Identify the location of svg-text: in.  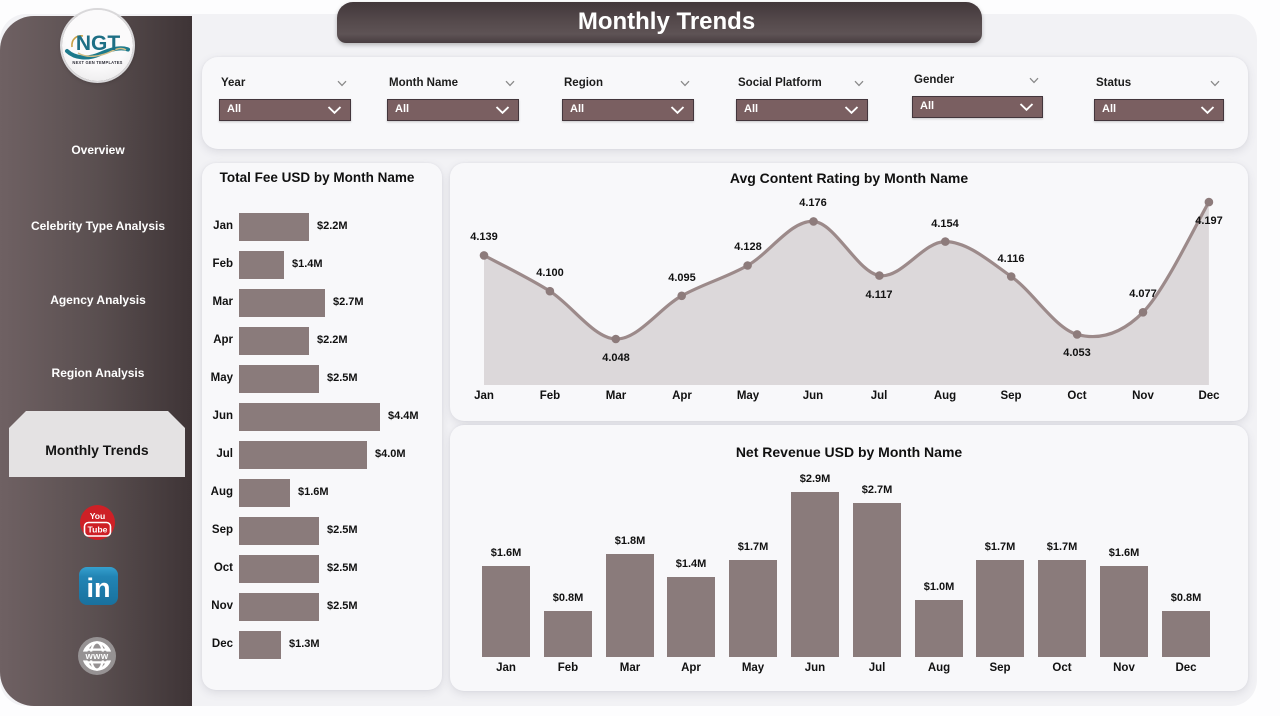
(99, 588).